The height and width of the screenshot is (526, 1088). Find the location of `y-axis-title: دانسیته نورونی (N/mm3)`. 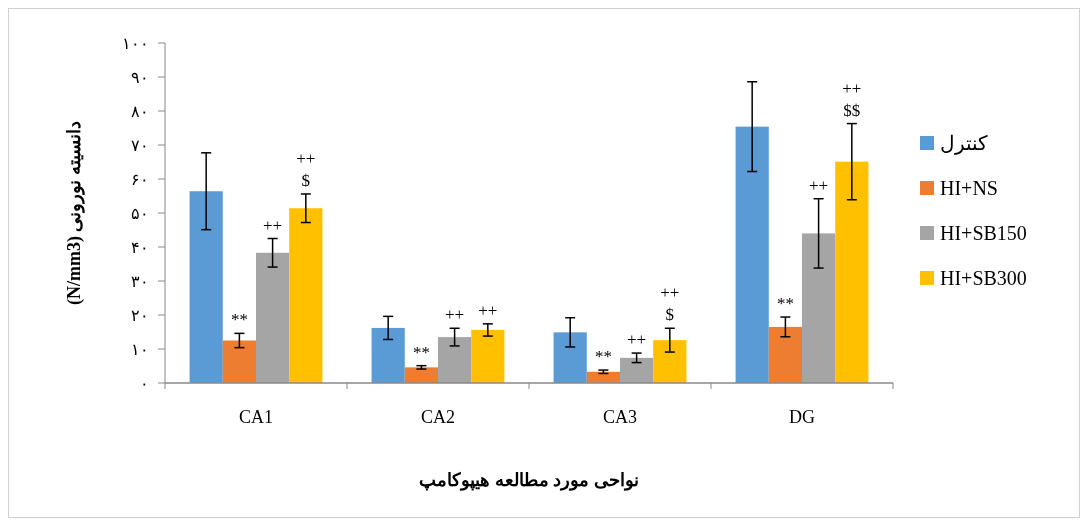

y-axis-title: دانسیته نورونی (N/mm3) is located at coordinates (74, 213).